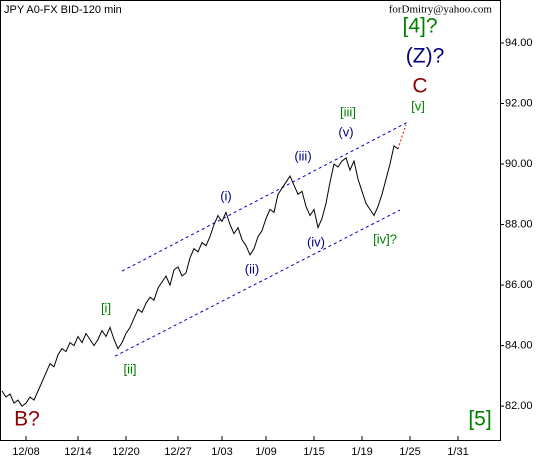  Describe the element at coordinates (316, 241) in the screenshot. I see `wave-label: (iv)` at that location.